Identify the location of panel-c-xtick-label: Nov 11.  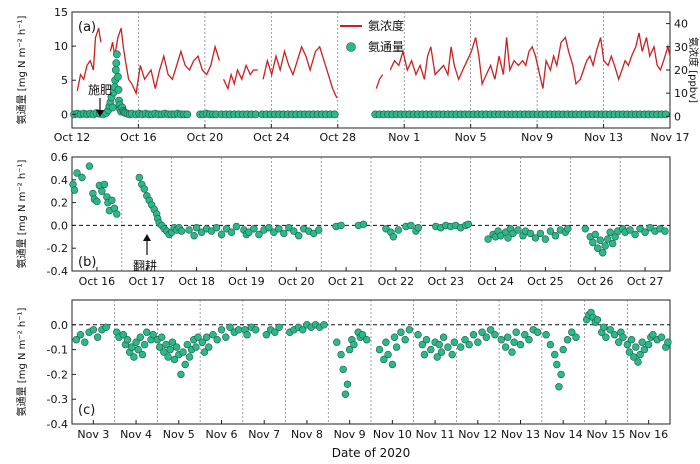
(435, 434).